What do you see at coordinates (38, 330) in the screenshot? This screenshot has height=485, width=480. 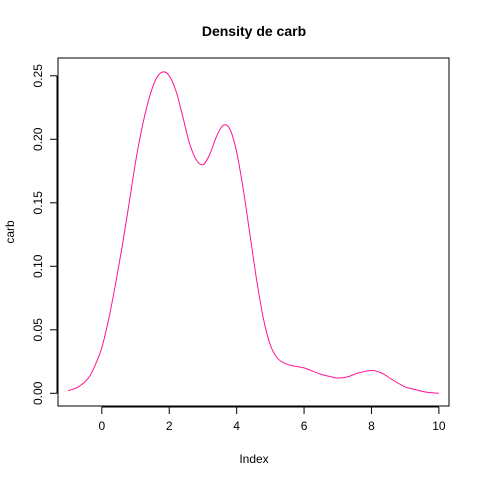 I see `y-tick-label: 0.05` at bounding box center [38, 330].